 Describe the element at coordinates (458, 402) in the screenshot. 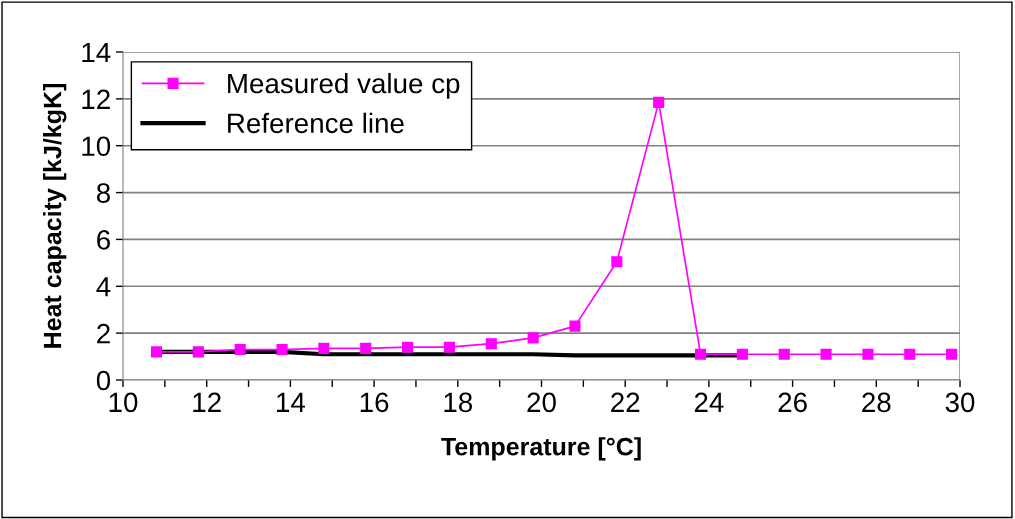

I see `x-tick-label: 18` at that location.